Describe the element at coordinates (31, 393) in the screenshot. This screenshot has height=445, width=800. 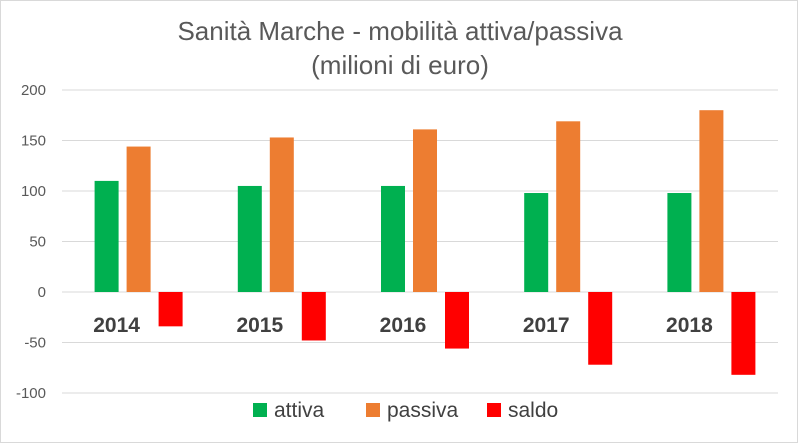
I see `y-tick-label: -100` at that location.